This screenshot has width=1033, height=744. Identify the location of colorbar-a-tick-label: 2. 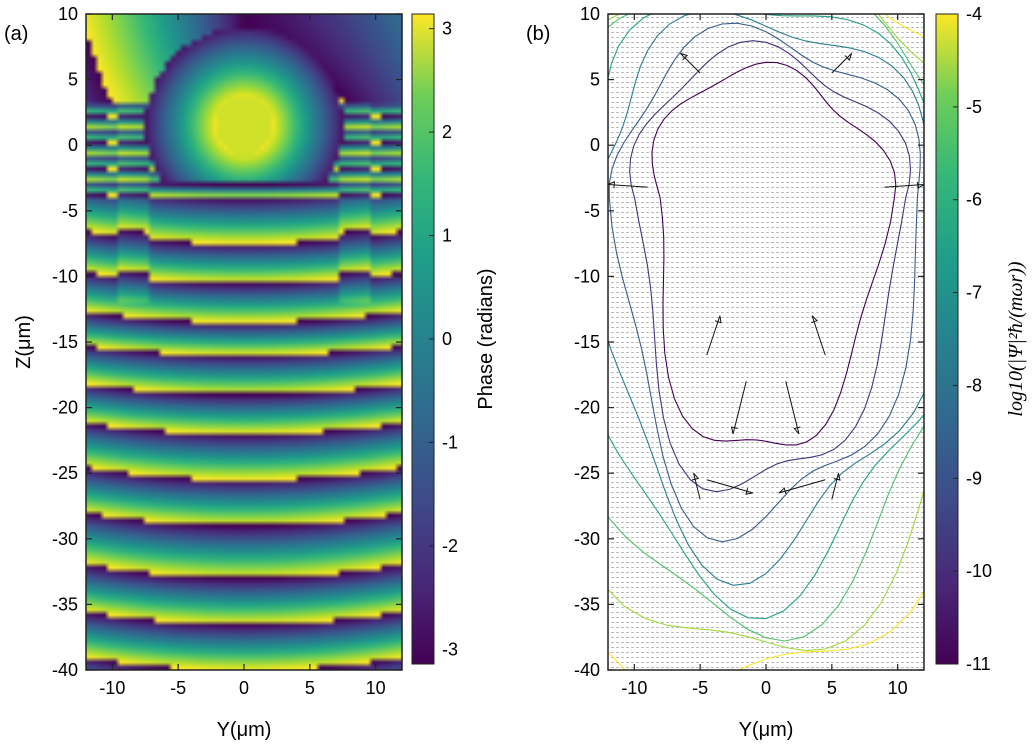
(447, 132).